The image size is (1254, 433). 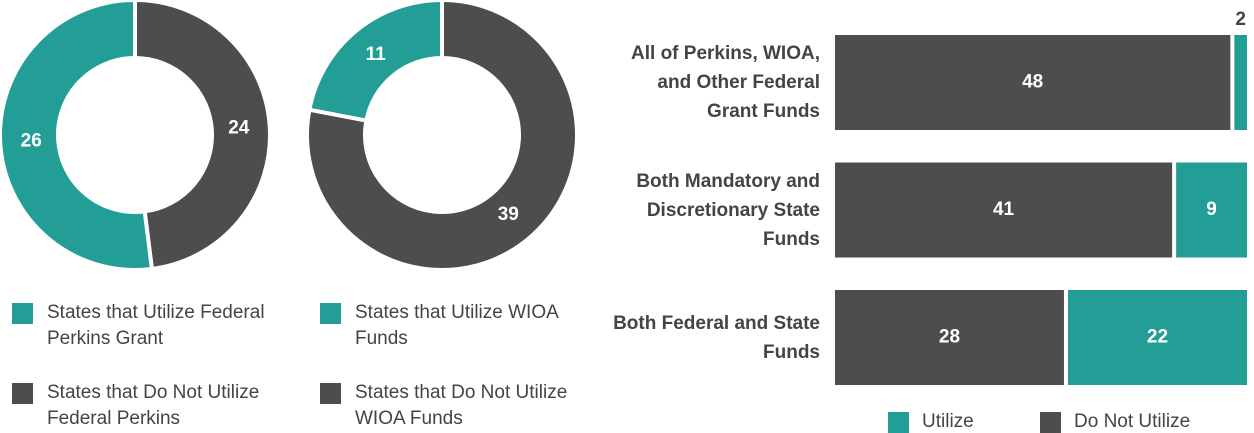 What do you see at coordinates (31, 141) in the screenshot?
I see `data-label: 26` at bounding box center [31, 141].